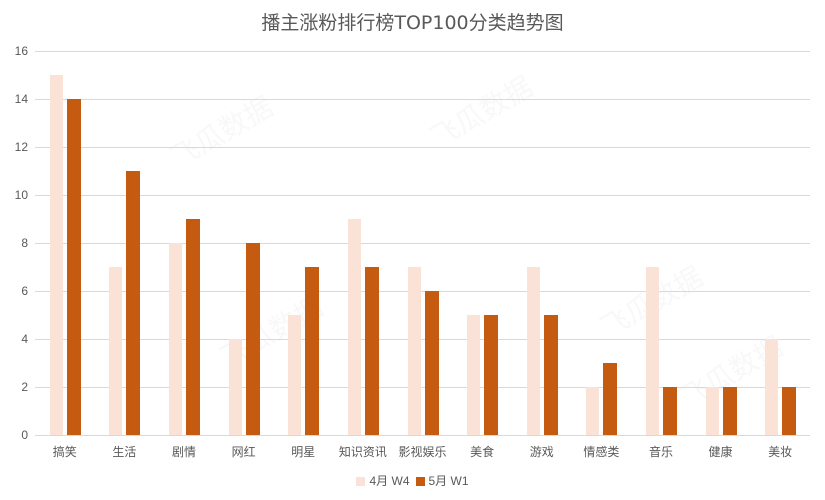 The height and width of the screenshot is (500, 825). What do you see at coordinates (601, 452) in the screenshot?
I see `x-tick-label: 情感类` at bounding box center [601, 452].